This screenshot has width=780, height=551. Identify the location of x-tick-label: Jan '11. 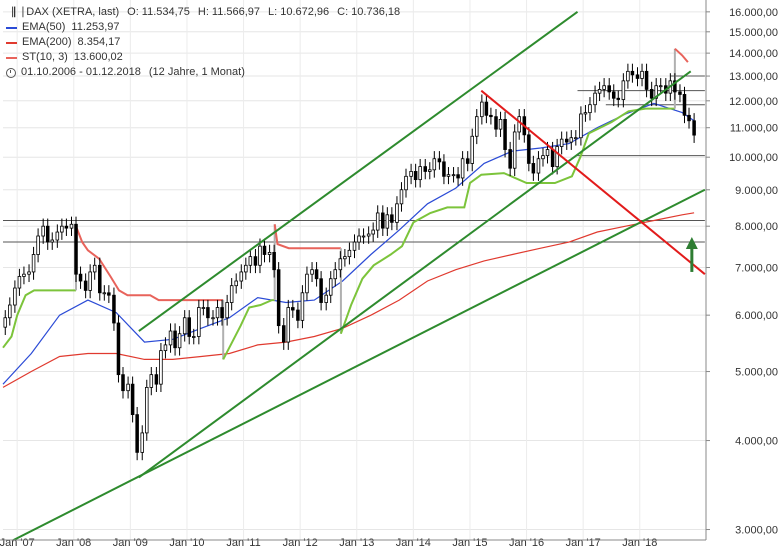
(243, 543).